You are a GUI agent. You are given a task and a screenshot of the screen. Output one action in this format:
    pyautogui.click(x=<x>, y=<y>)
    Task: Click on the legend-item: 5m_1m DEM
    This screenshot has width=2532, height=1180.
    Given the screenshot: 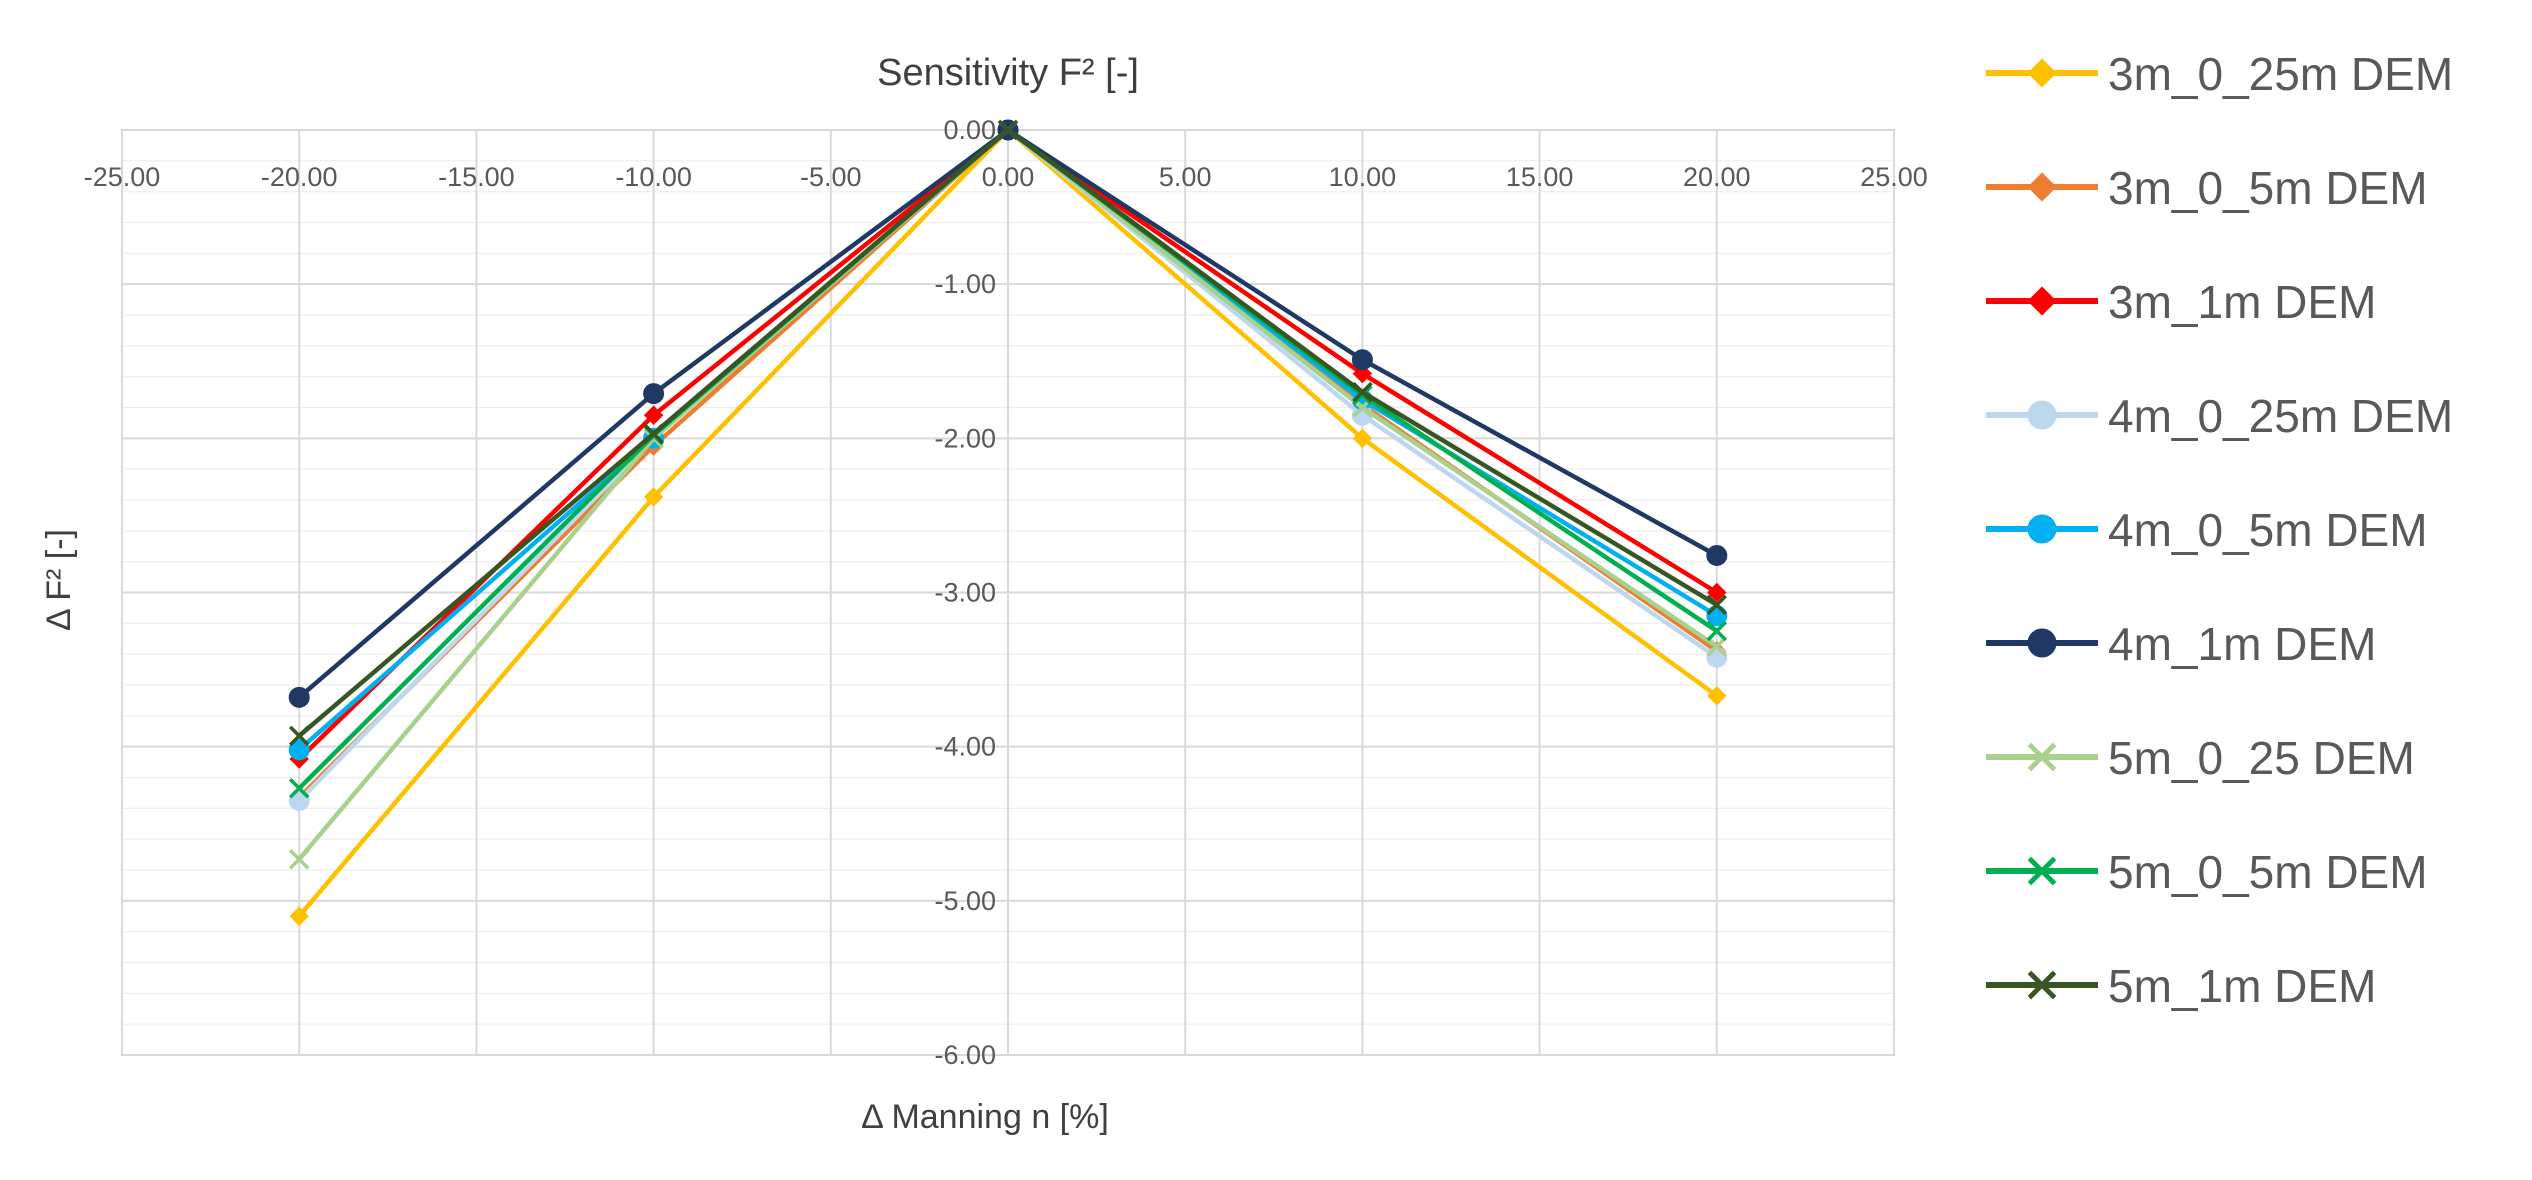 What is the action you would take?
    pyautogui.click(x=2181, y=986)
    